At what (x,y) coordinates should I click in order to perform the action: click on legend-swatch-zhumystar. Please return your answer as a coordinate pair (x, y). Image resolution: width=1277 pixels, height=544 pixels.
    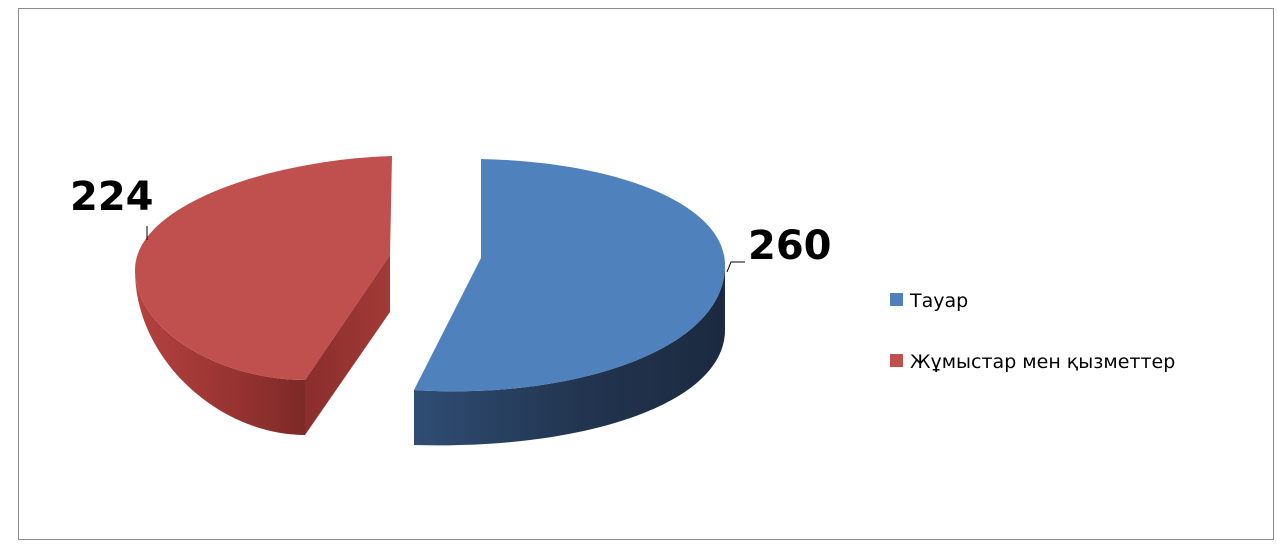
    Looking at the image, I should click on (896, 360).